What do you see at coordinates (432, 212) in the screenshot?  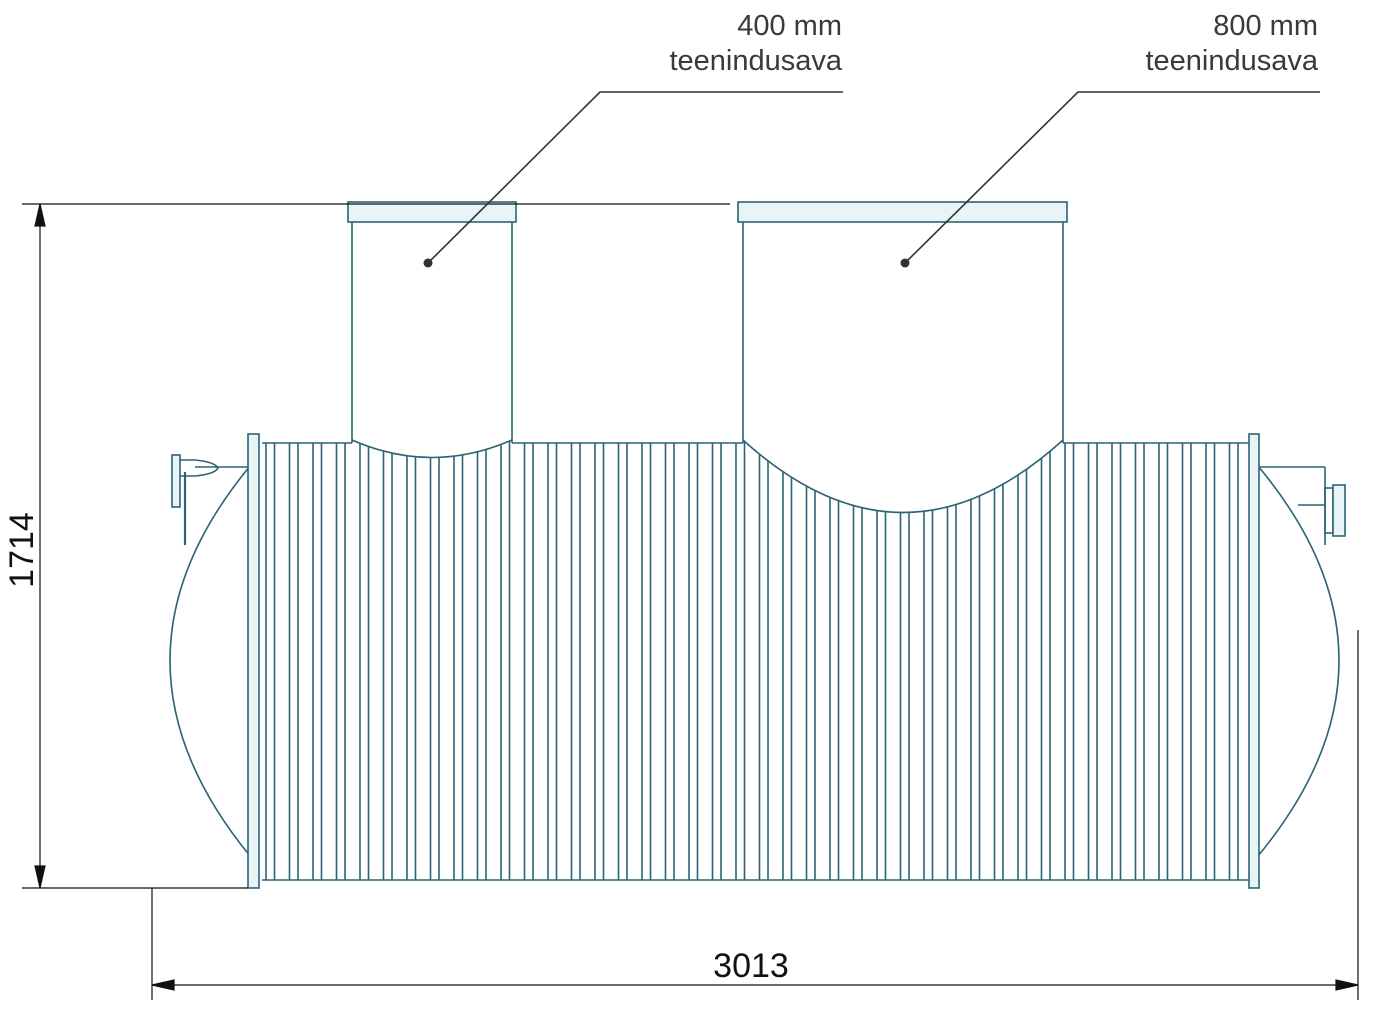 I see `riser-400-collar` at bounding box center [432, 212].